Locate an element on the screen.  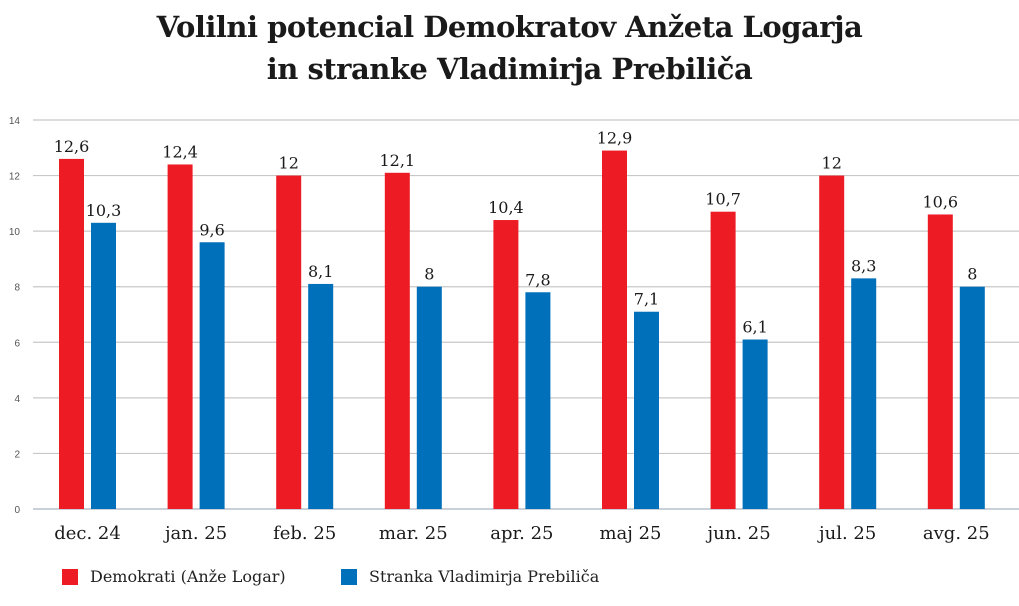
y-tick-label-8: 8 is located at coordinates (17, 288).